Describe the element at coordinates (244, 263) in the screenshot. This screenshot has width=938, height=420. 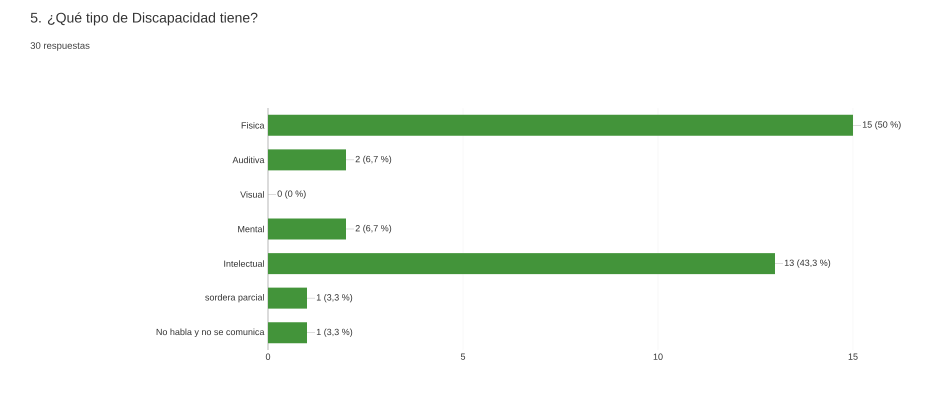
I see `y-tick-label: Intelectual` at that location.